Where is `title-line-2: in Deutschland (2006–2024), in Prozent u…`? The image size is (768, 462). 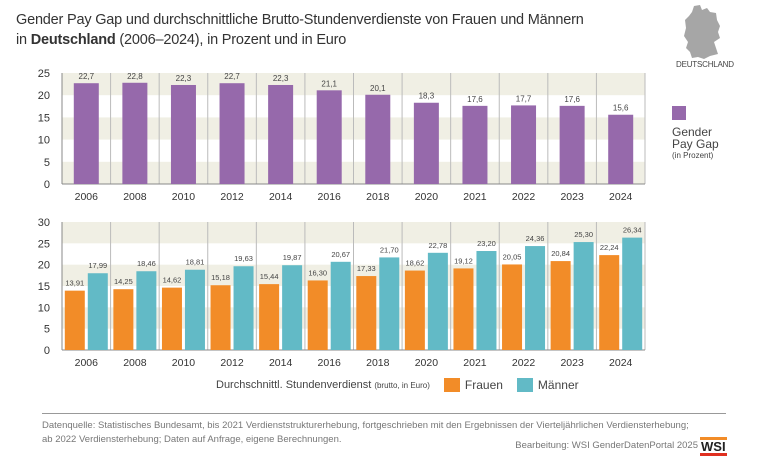 title-line-2: in Deutschland (2006–2024), in Prozent u… is located at coordinates (300, 40).